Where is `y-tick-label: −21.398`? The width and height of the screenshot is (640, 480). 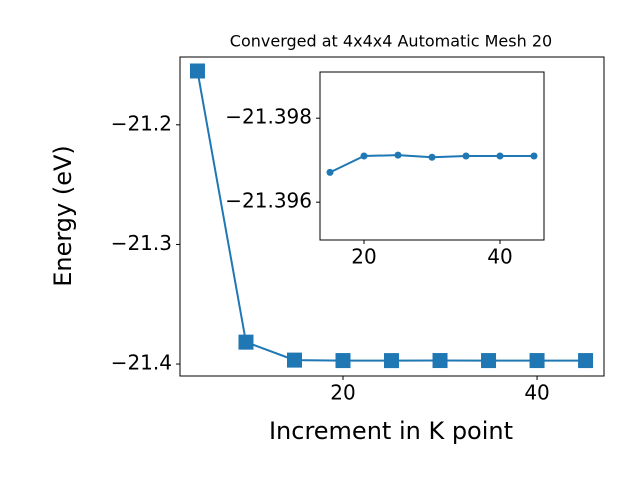 y-tick-label: −21.398 is located at coordinates (268, 117).